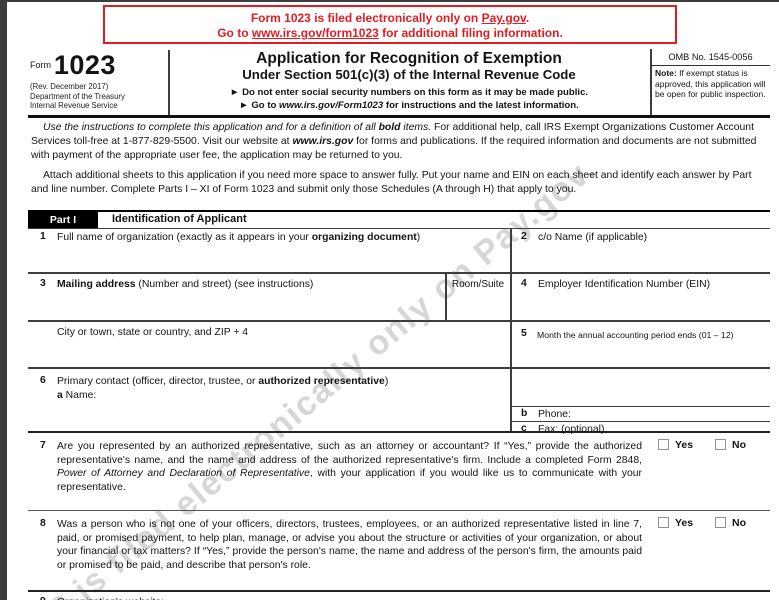 The width and height of the screenshot is (779, 600). Describe the element at coordinates (690, 426) in the screenshot. I see `field-fax-input` at that location.